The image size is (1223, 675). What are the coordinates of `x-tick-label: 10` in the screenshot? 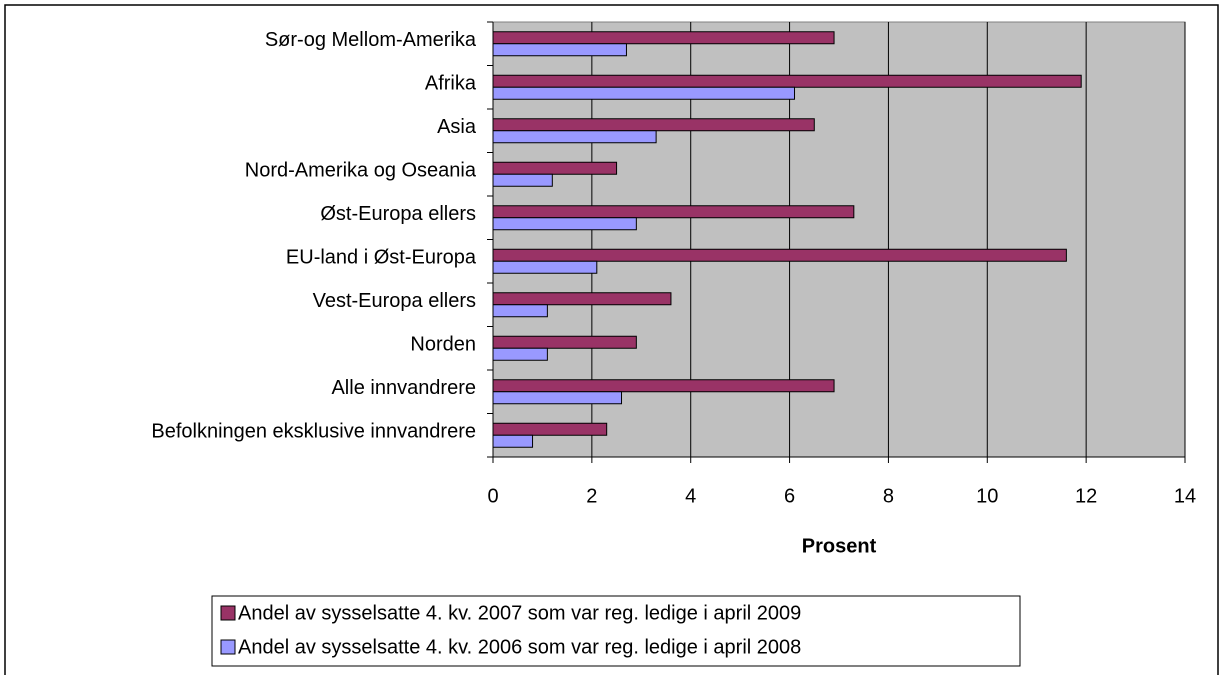 It's located at (987, 496).